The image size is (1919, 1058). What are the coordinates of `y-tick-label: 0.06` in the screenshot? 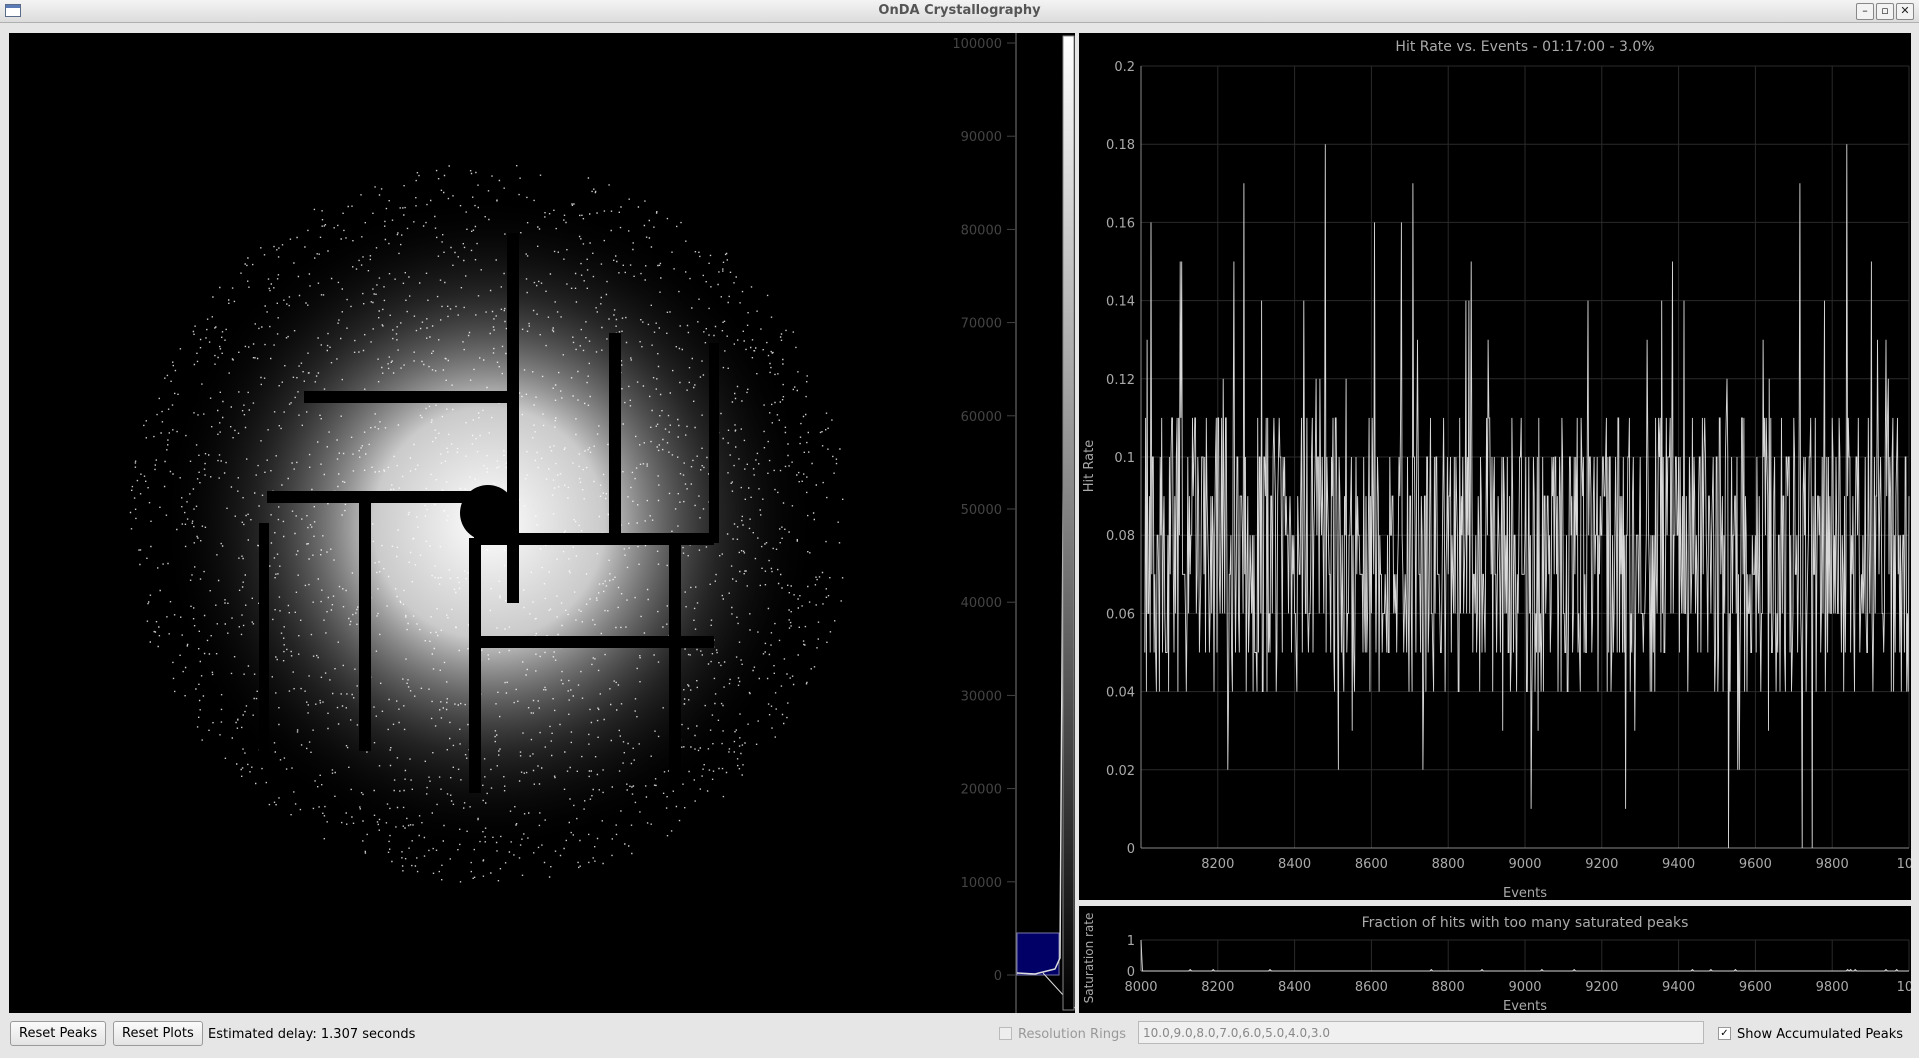 It's located at (1120, 614).